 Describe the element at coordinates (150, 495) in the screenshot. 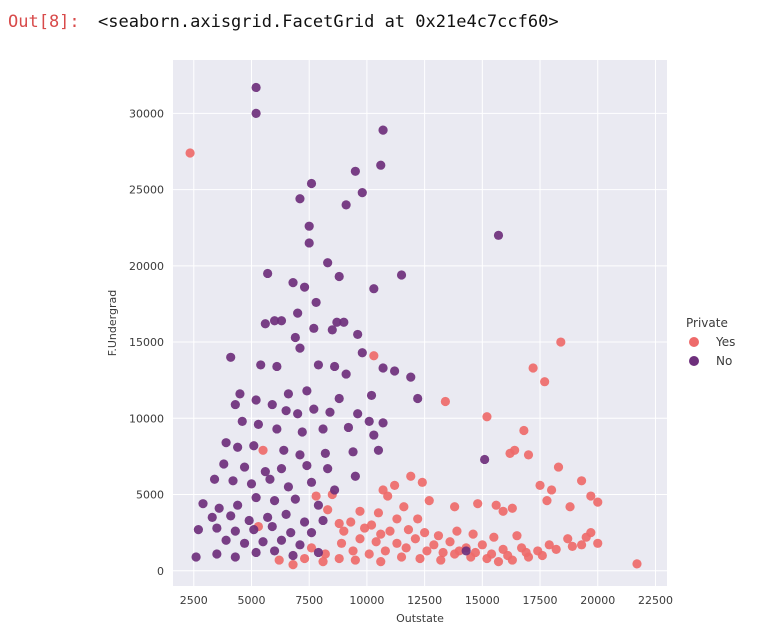

I see `y-tick-label: 5000` at that location.